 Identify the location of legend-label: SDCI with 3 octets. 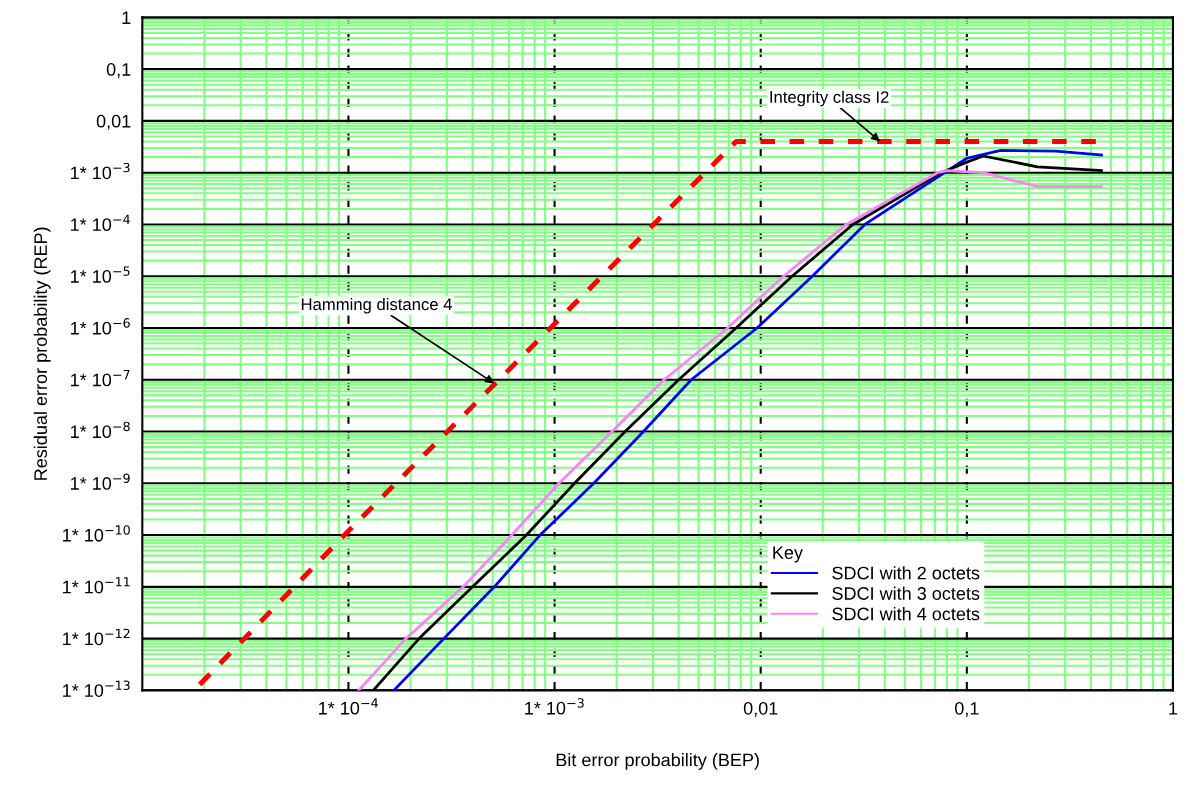
(906, 593).